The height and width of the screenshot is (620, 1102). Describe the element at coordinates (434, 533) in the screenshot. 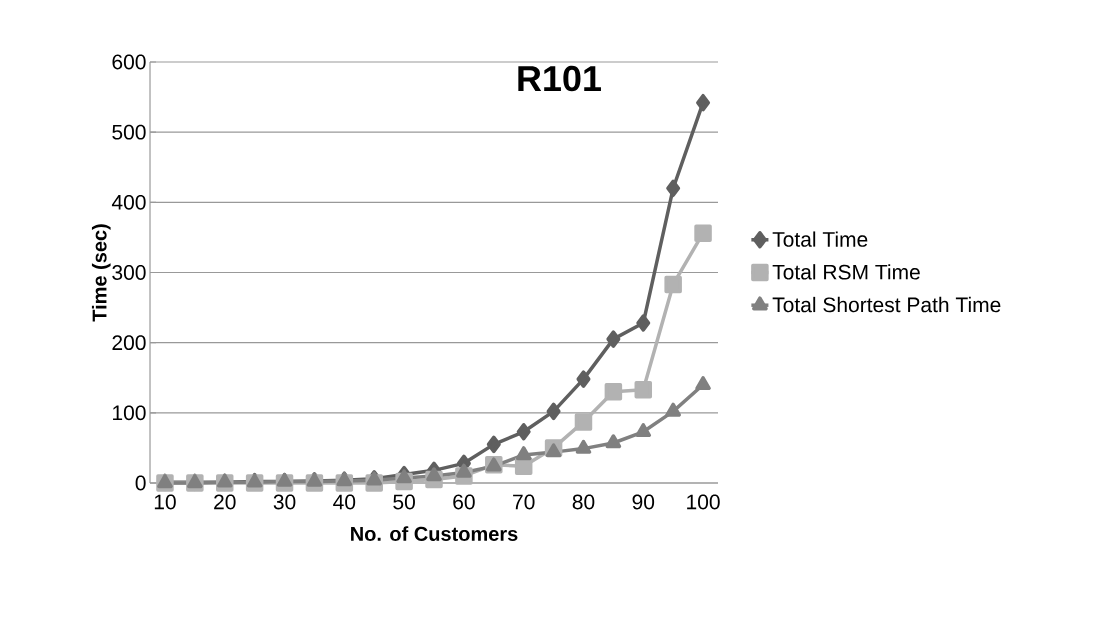

I see `x-axis-title: No. of Customers` at that location.